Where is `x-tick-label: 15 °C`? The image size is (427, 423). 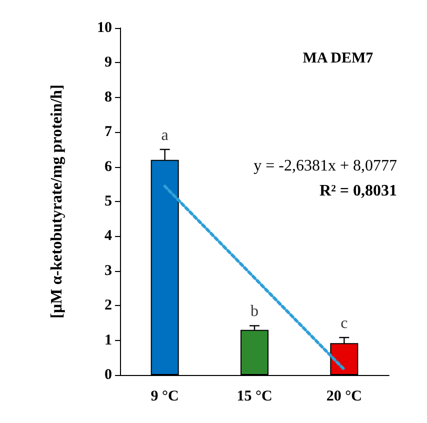 x-tick-label: 15 °C is located at coordinates (254, 396).